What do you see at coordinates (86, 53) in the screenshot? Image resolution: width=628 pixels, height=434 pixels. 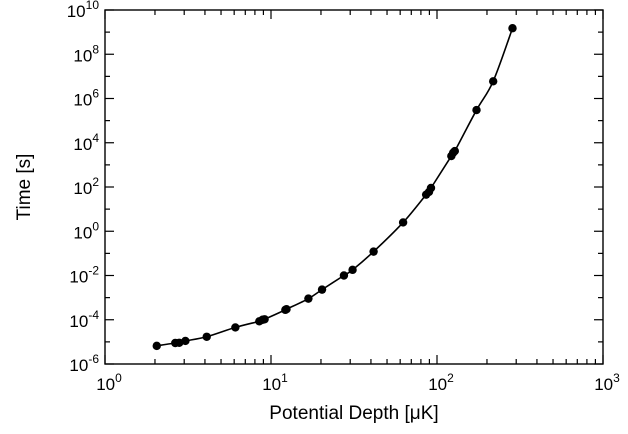 I see `y-tick-label: 10⁸` at bounding box center [86, 53].